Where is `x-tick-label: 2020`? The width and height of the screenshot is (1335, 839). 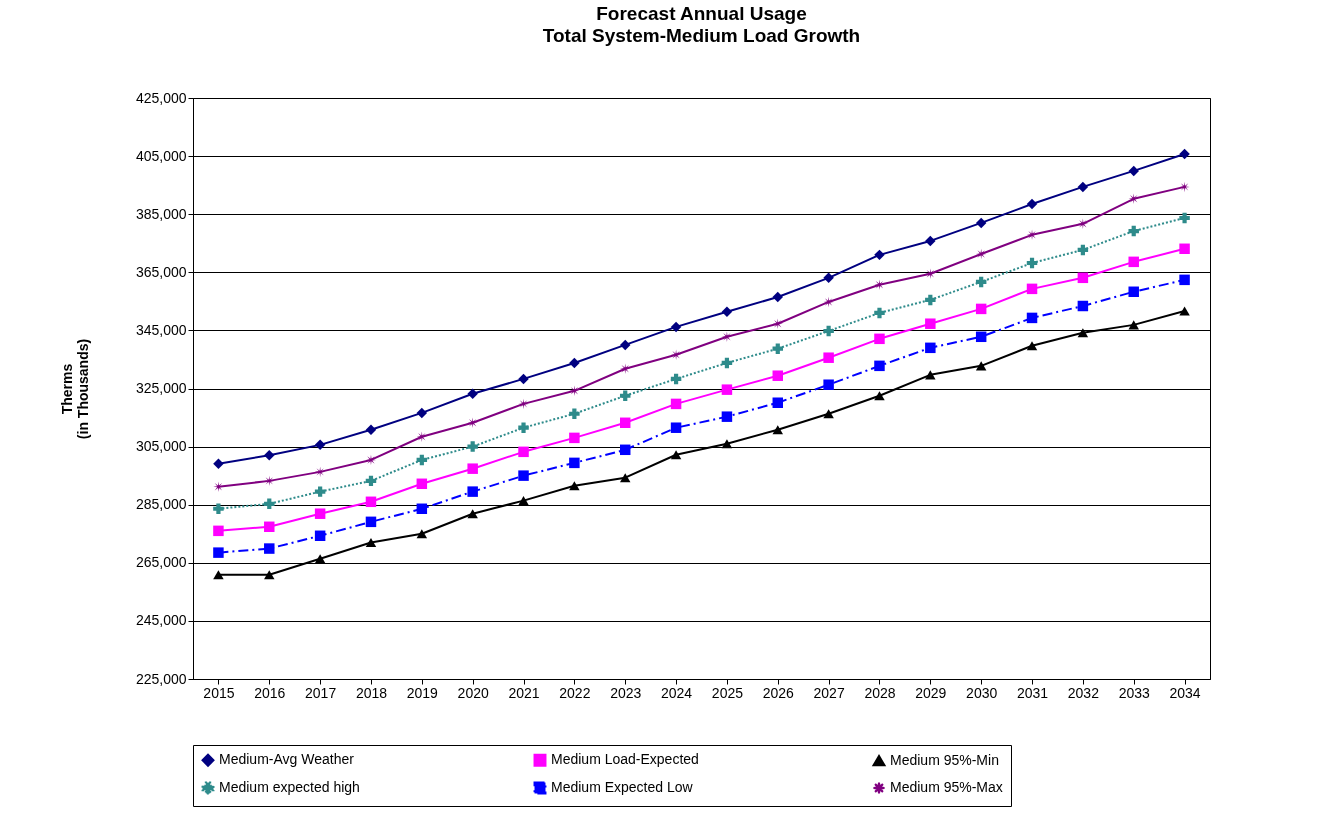 x-tick-label: 2020 is located at coordinates (473, 692).